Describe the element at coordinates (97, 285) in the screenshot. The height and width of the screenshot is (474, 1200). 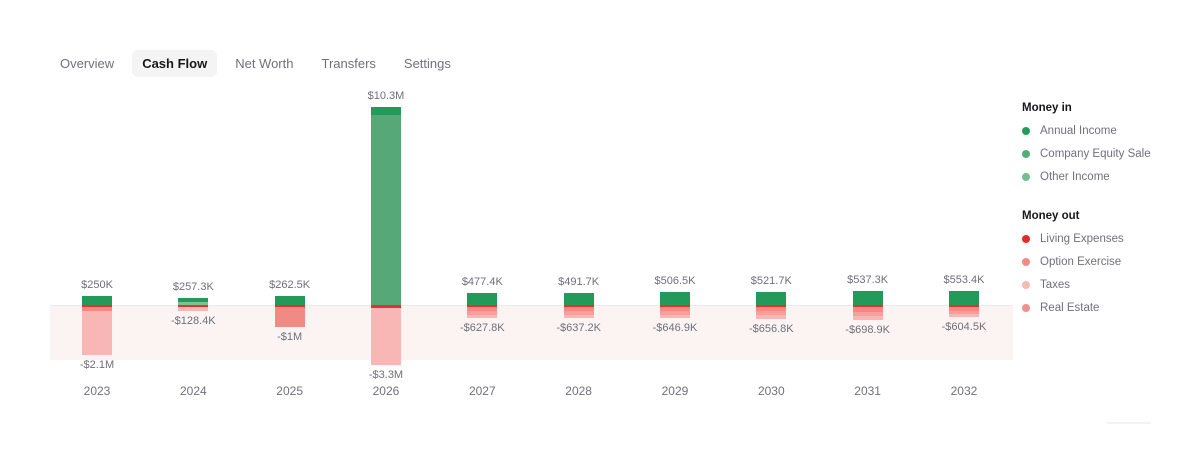
I see `money-in-label-2023: $250K` at that location.